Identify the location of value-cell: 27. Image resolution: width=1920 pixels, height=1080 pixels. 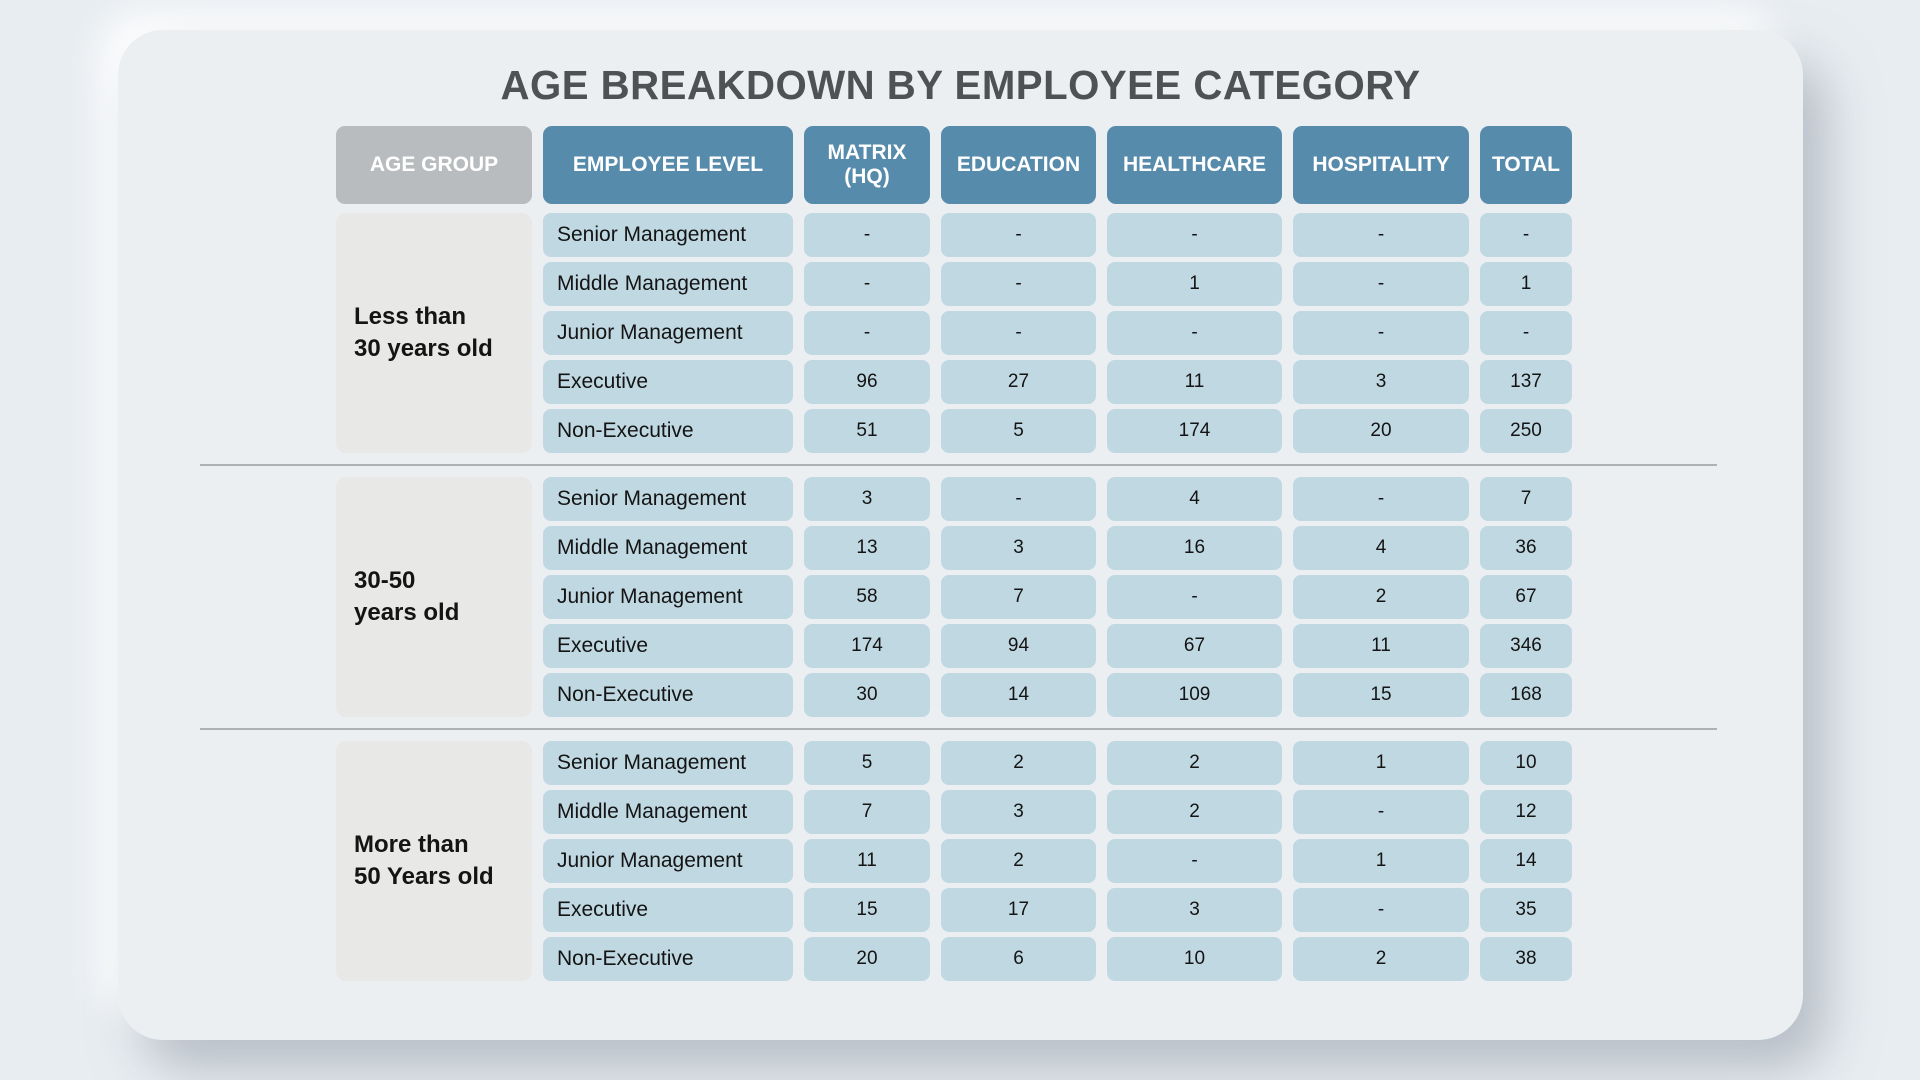
(1018, 382).